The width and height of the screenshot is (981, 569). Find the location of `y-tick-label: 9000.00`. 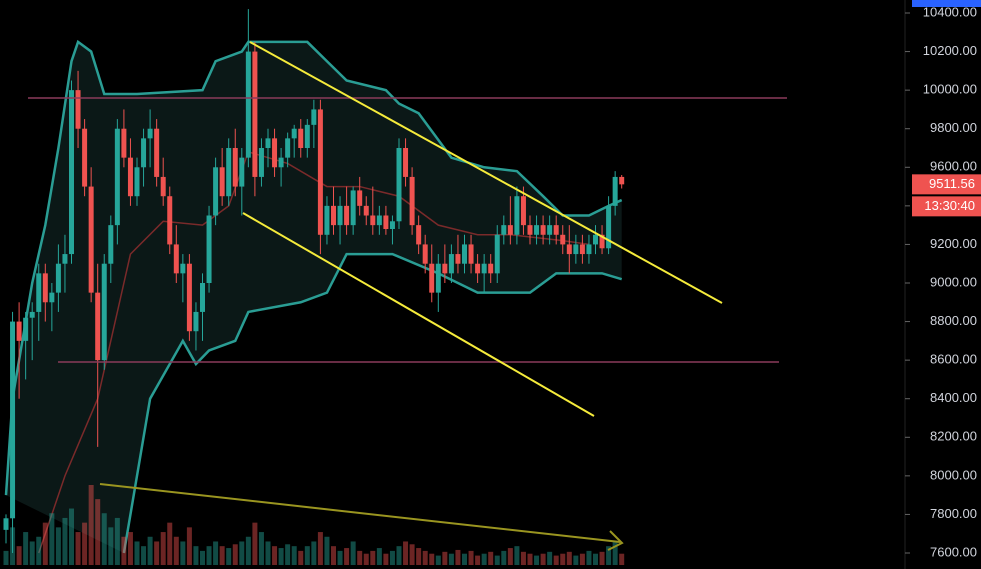

y-tick-label: 9000.00 is located at coordinates (953, 281).